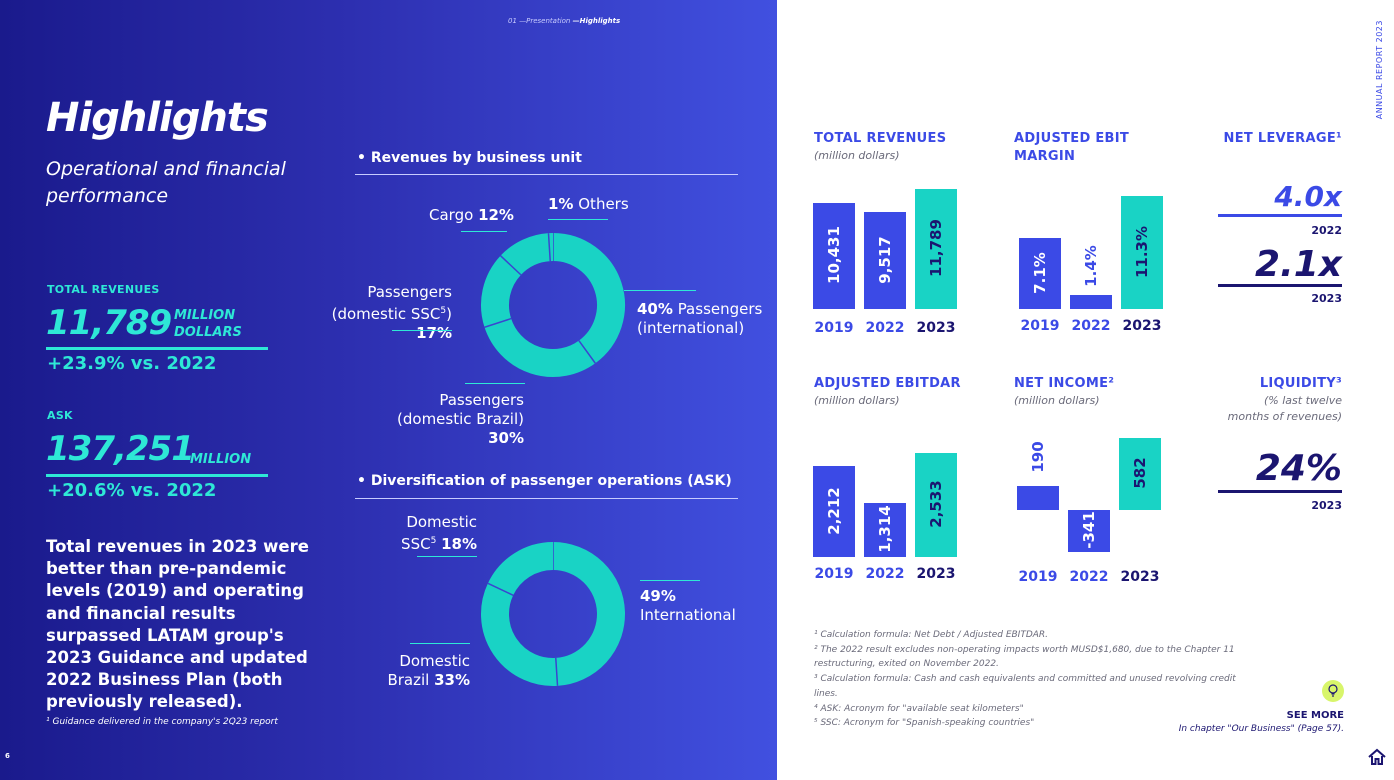 Image resolution: width=1394 pixels, height=780 pixels. What do you see at coordinates (132, 363) in the screenshot?
I see `kpi-revenues-delta: +23.9% vs. 2022` at bounding box center [132, 363].